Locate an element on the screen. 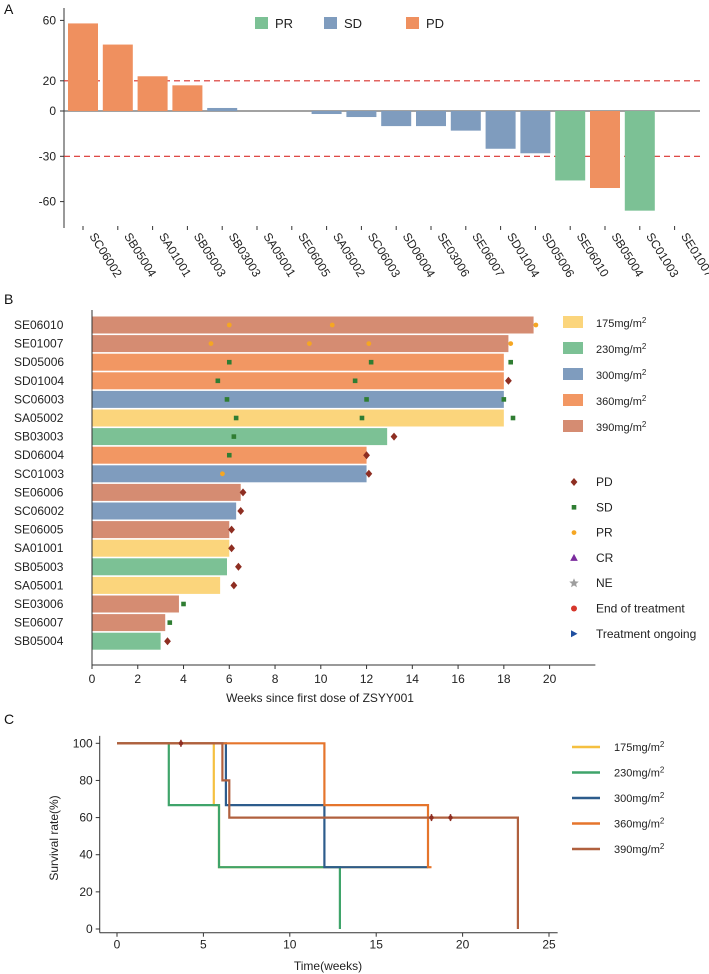 Image resolution: width=709 pixels, height=974 pixels. x-tick-label: 25 is located at coordinates (549, 945).